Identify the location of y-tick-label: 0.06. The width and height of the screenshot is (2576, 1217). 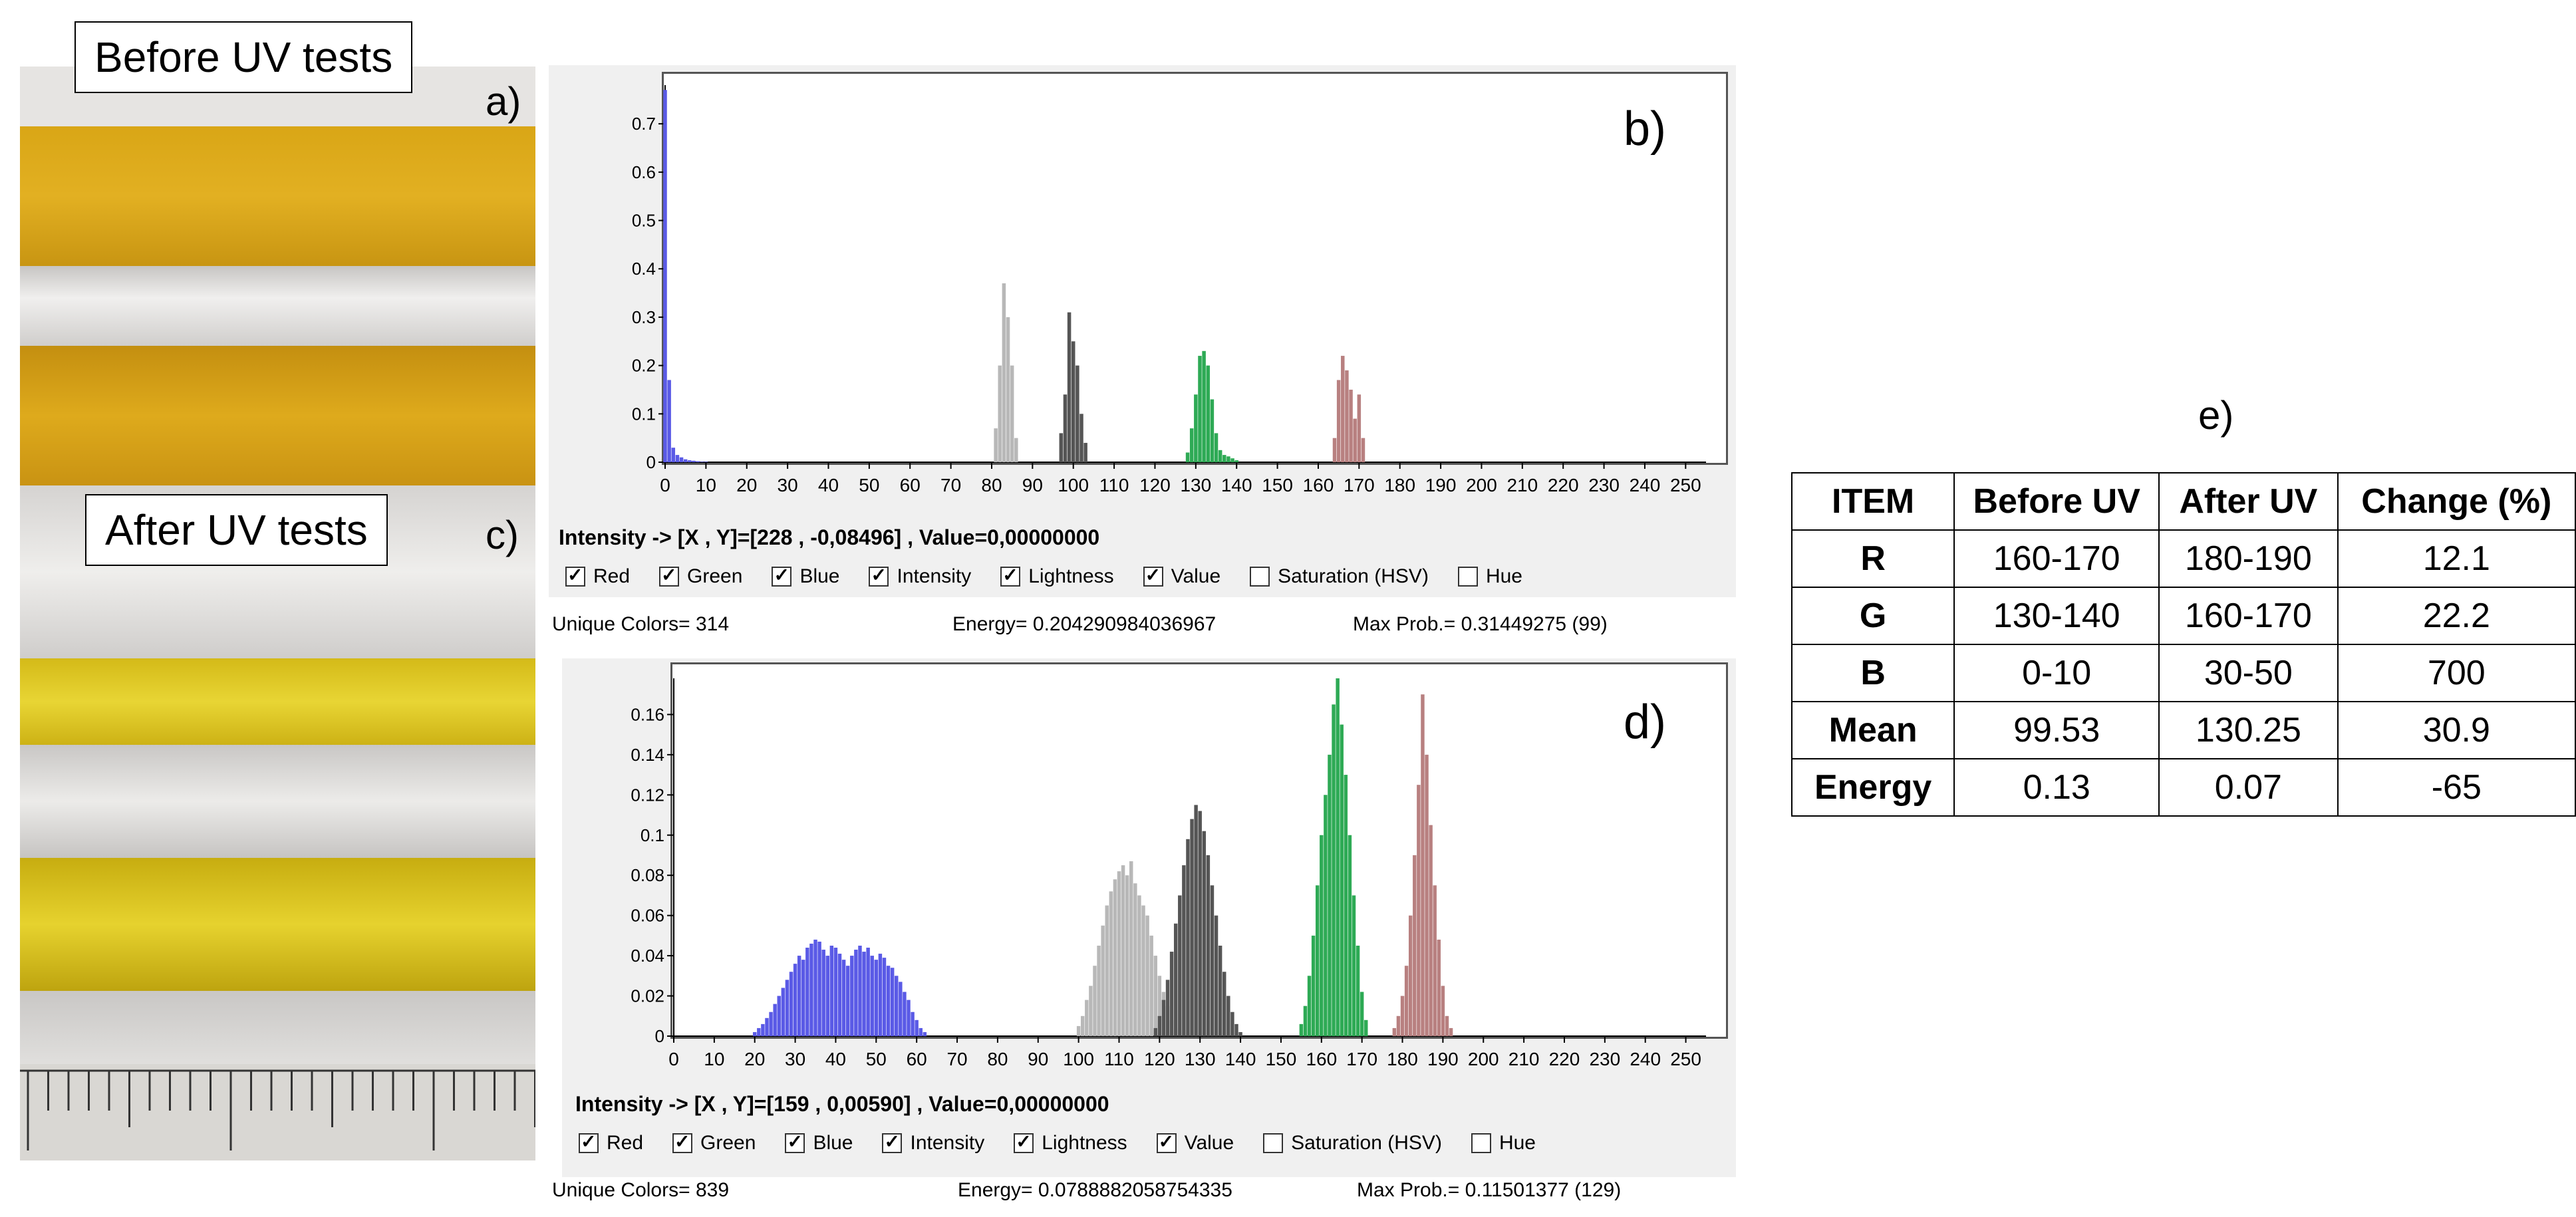
(647, 916).